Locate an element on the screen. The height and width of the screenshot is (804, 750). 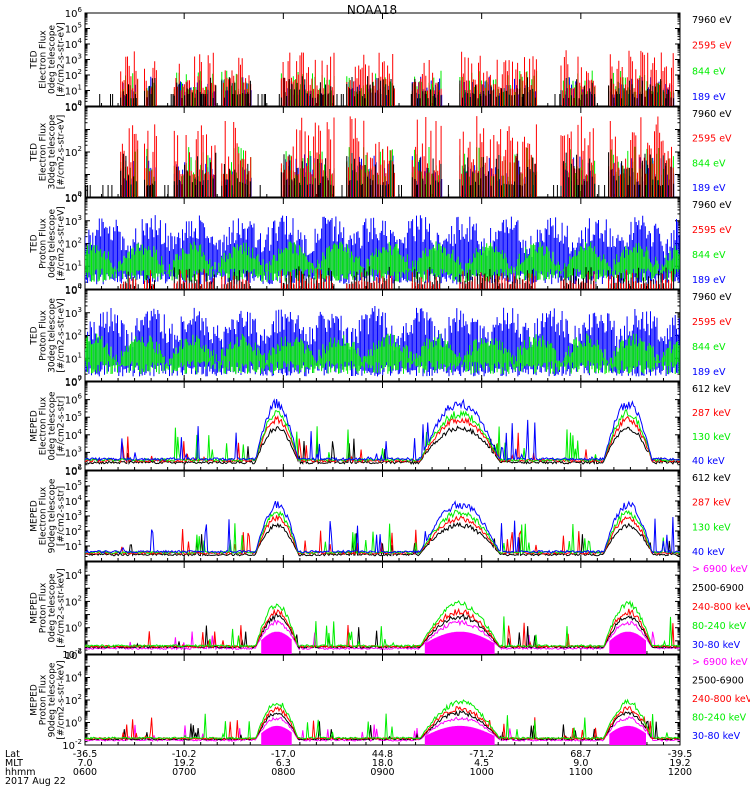
legend-entry: 240-800 keV is located at coordinates (721, 699).